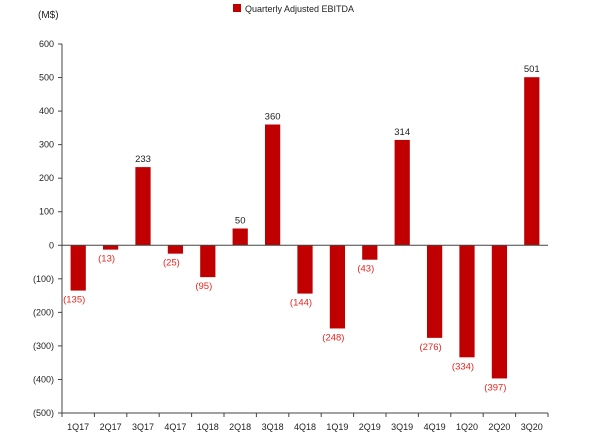 The height and width of the screenshot is (443, 600). What do you see at coordinates (240, 237) in the screenshot?
I see `bar-2Q18` at bounding box center [240, 237].